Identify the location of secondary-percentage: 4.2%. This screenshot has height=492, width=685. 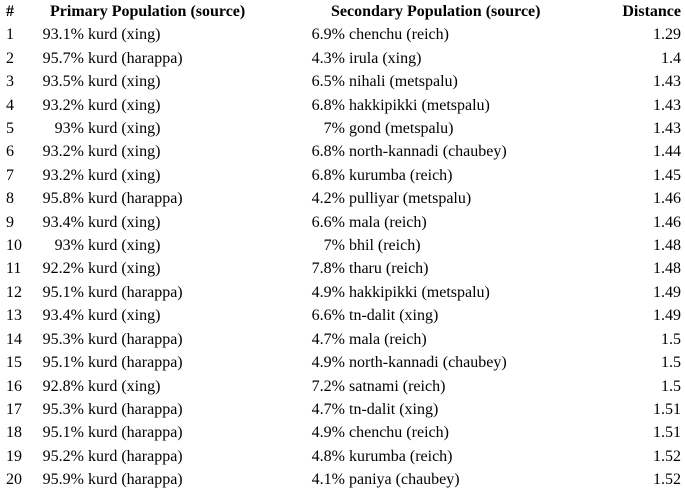
(328, 199).